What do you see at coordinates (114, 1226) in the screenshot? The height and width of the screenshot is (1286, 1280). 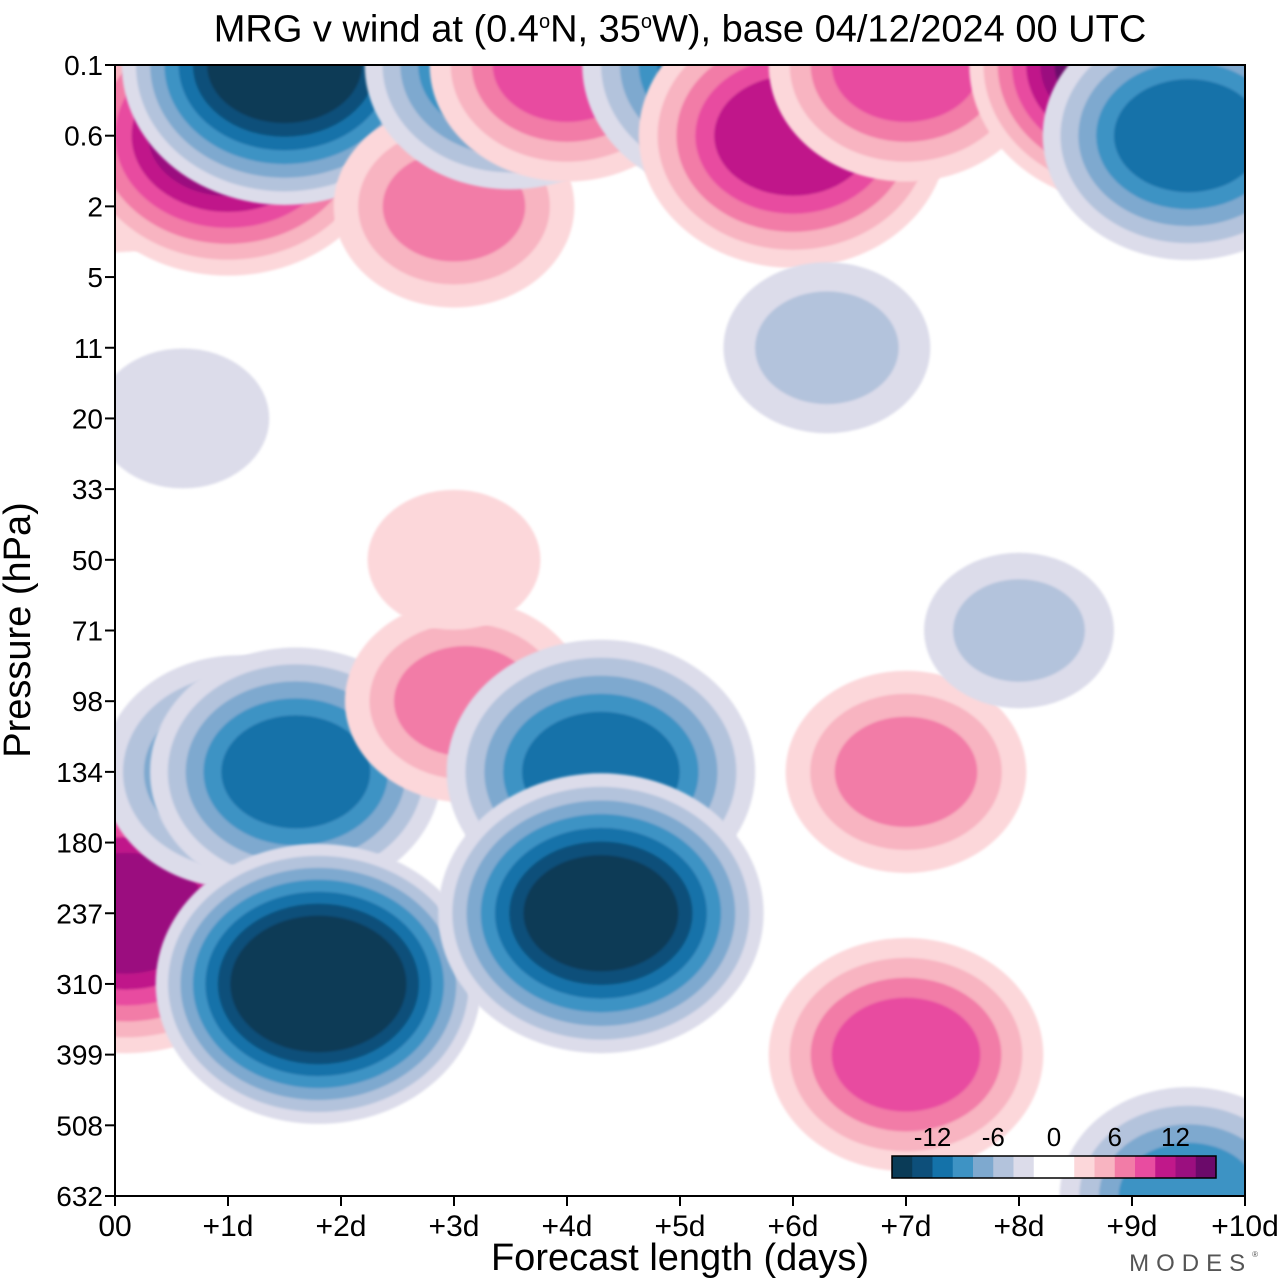 I see `x-tick-label: 00` at bounding box center [114, 1226].